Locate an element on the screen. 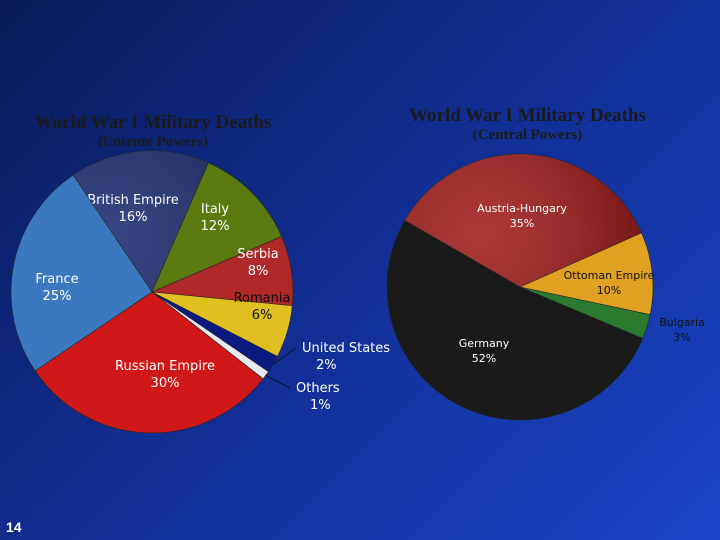 This screenshot has width=720, height=540. slice-label: France is located at coordinates (56, 279).